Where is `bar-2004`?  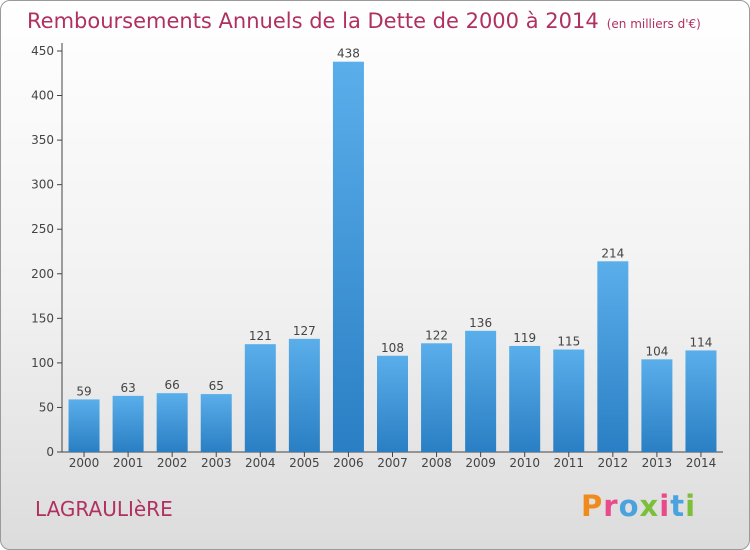 bar-2004 is located at coordinates (260, 398).